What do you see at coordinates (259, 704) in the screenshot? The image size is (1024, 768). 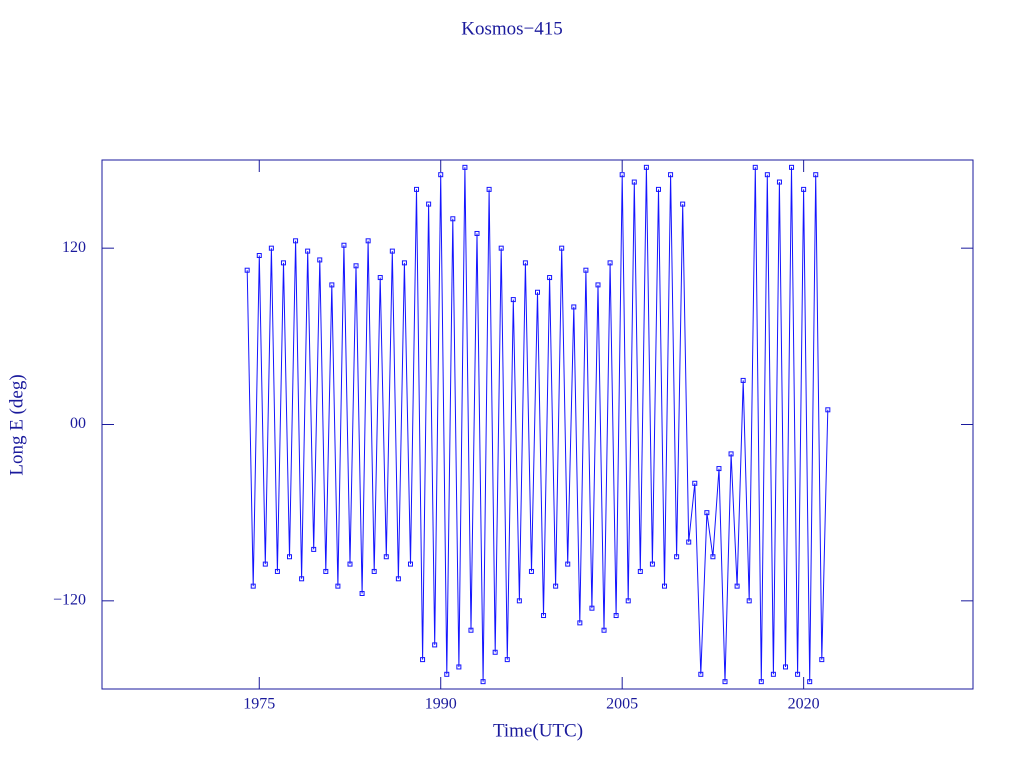 I see `x-tick-label: 1975` at bounding box center [259, 704].